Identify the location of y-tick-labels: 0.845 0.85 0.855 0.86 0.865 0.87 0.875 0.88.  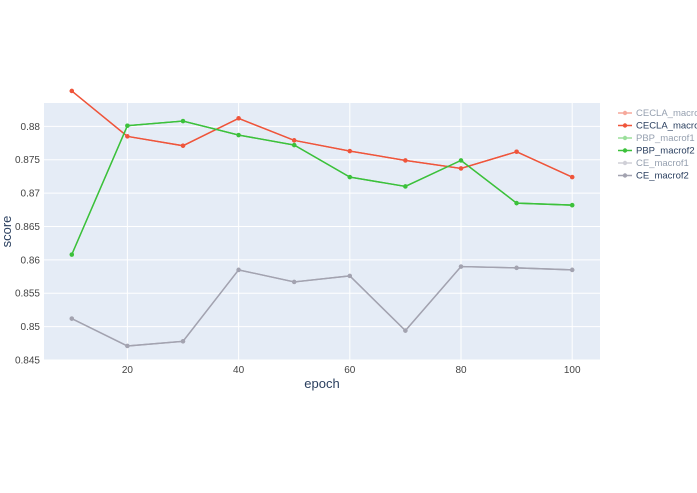
(27, 244).